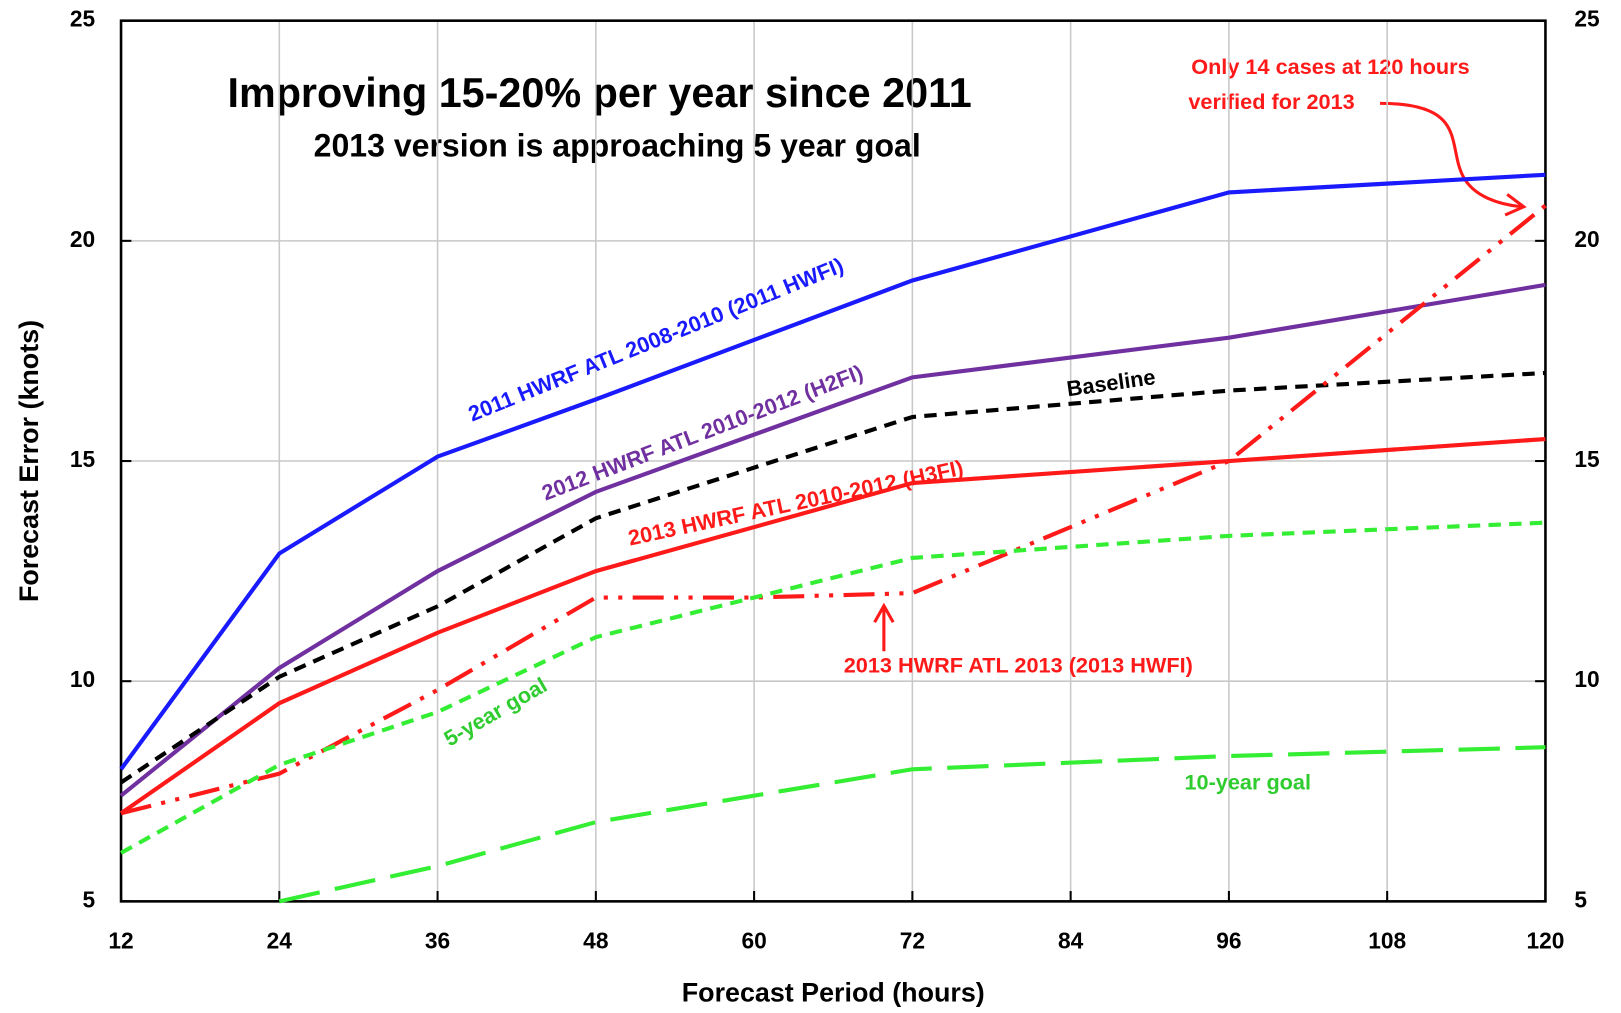 The width and height of the screenshot is (1621, 1013). What do you see at coordinates (1271, 101) in the screenshot?
I see `annotation: verified for 2013` at bounding box center [1271, 101].